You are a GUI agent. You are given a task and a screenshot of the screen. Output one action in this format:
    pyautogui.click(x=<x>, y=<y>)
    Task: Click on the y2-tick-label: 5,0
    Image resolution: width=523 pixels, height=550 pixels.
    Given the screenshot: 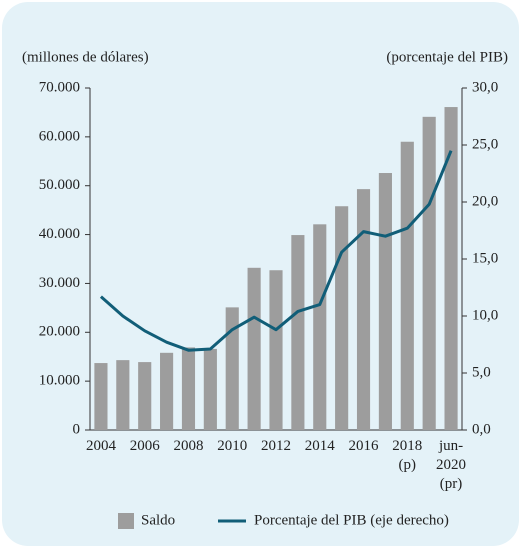 What is the action you would take?
    pyautogui.click(x=481, y=372)
    